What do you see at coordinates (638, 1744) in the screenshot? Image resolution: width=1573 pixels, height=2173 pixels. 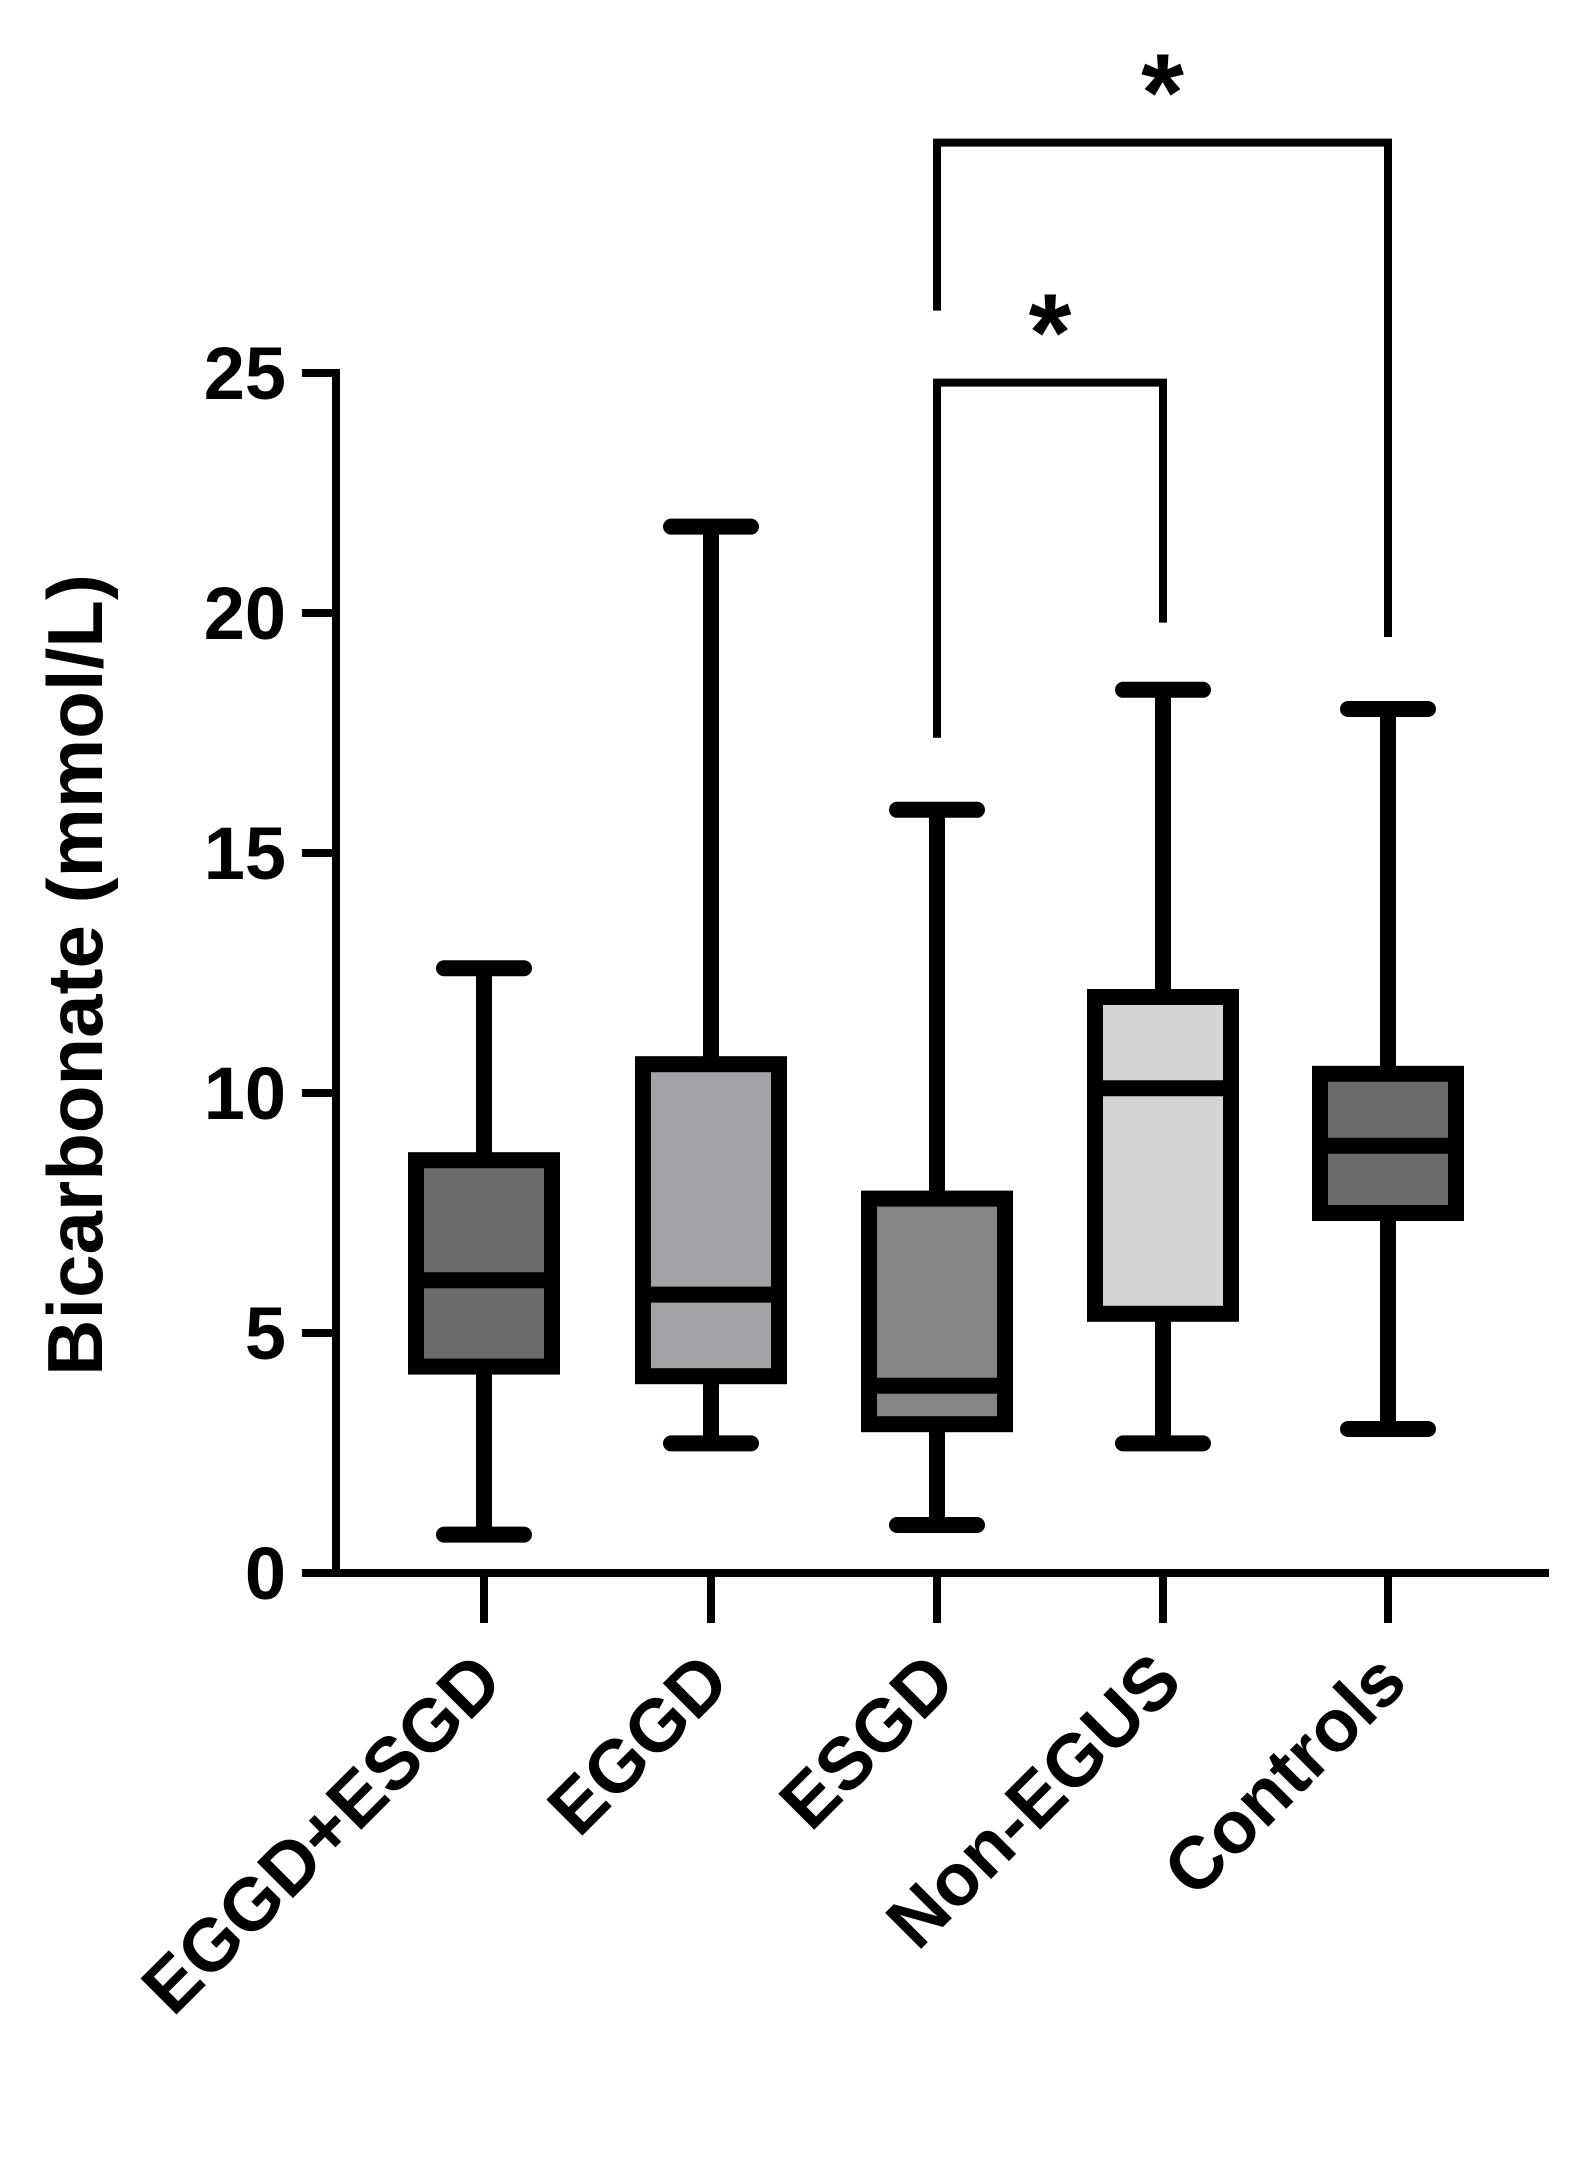 I see `x-tick-label: EGGD` at bounding box center [638, 1744].